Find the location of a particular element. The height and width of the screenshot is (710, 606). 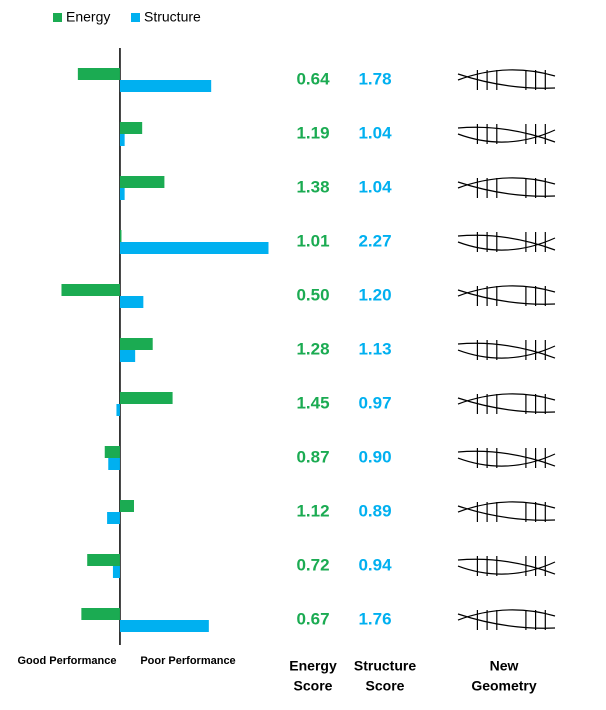

score-label: 1.13 is located at coordinates (374, 348).